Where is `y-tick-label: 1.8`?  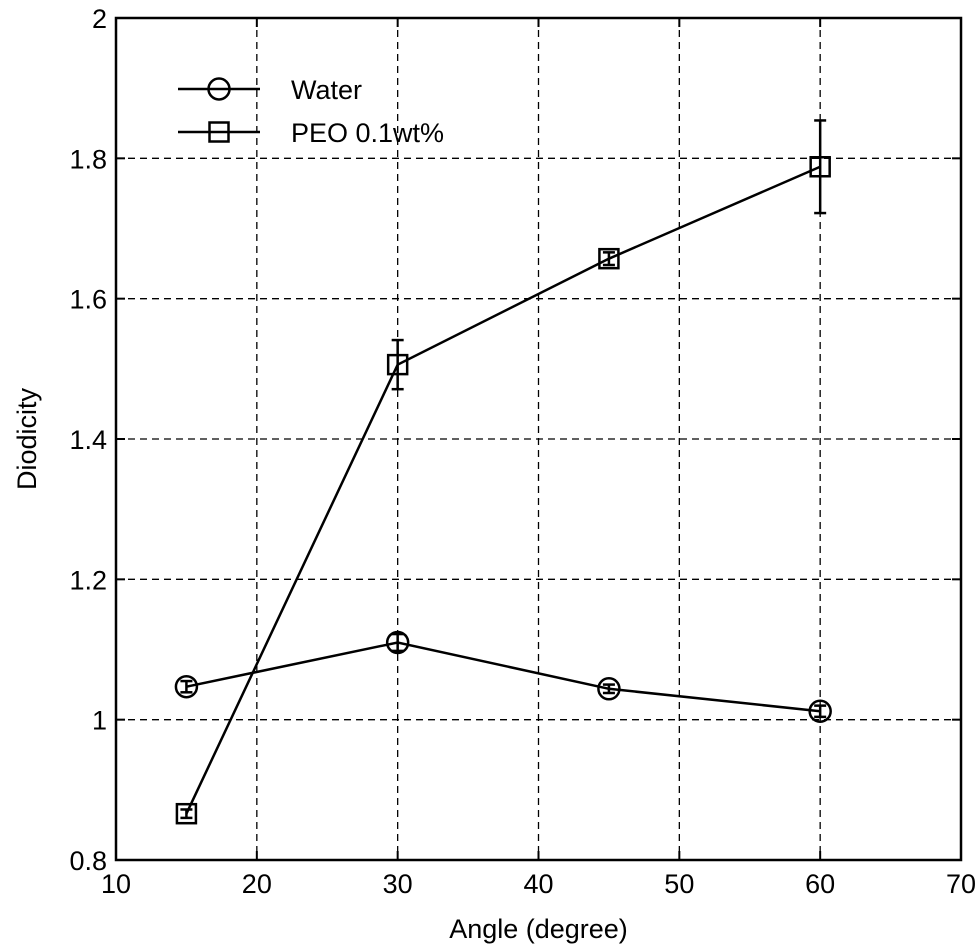 y-tick-label: 1.8 is located at coordinates (88, 159).